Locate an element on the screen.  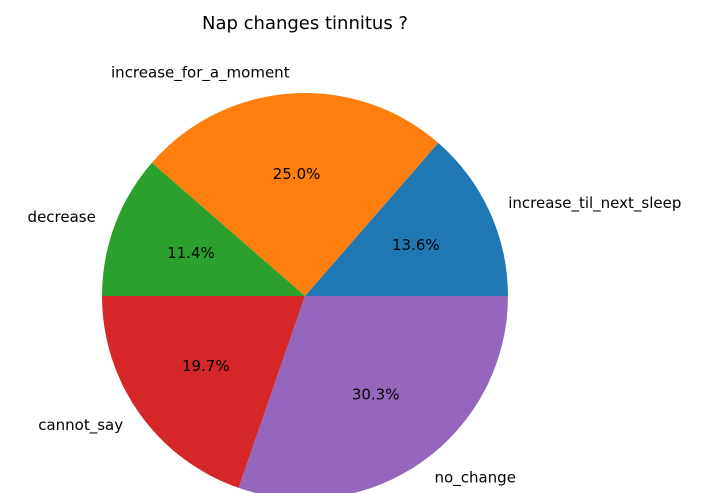
value-label: 13.6% is located at coordinates (416, 245).